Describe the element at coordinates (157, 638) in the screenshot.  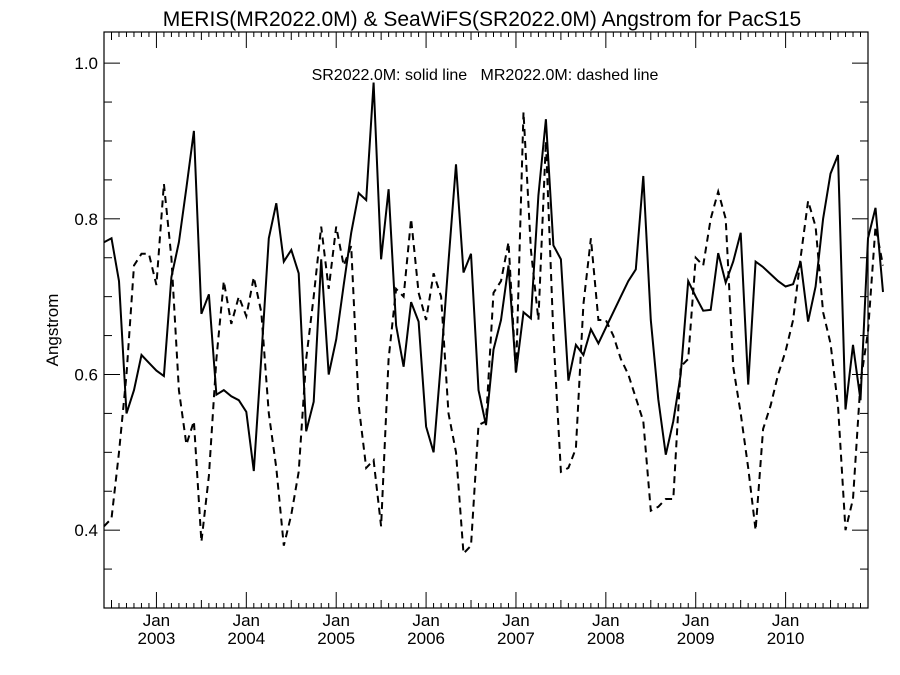
I see `x-tick-label-year: 2003` at that location.